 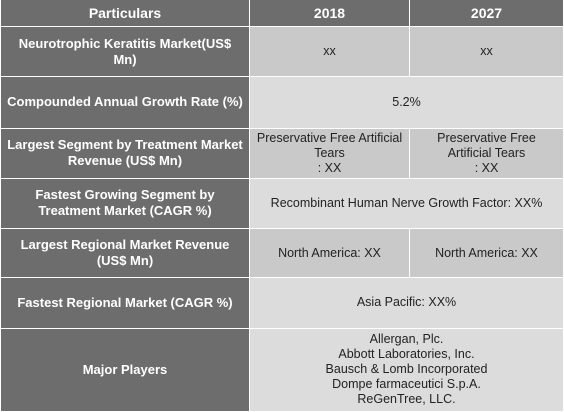 I want to click on merged-value: Asia Pacific: XX%, so click(x=407, y=303).